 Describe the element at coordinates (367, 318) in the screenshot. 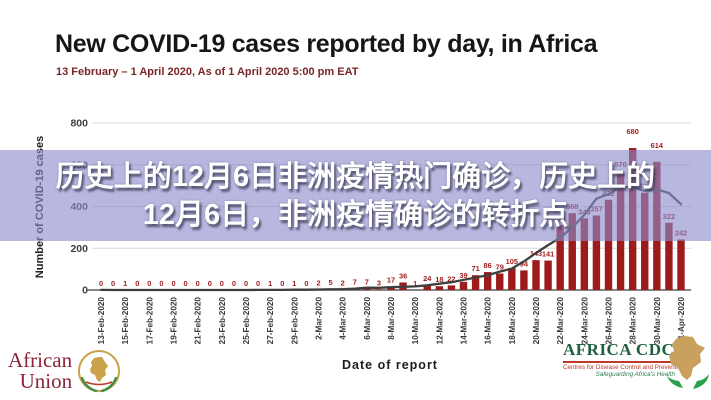

I see `x-tick-label: 6-Mar-2020` at that location.